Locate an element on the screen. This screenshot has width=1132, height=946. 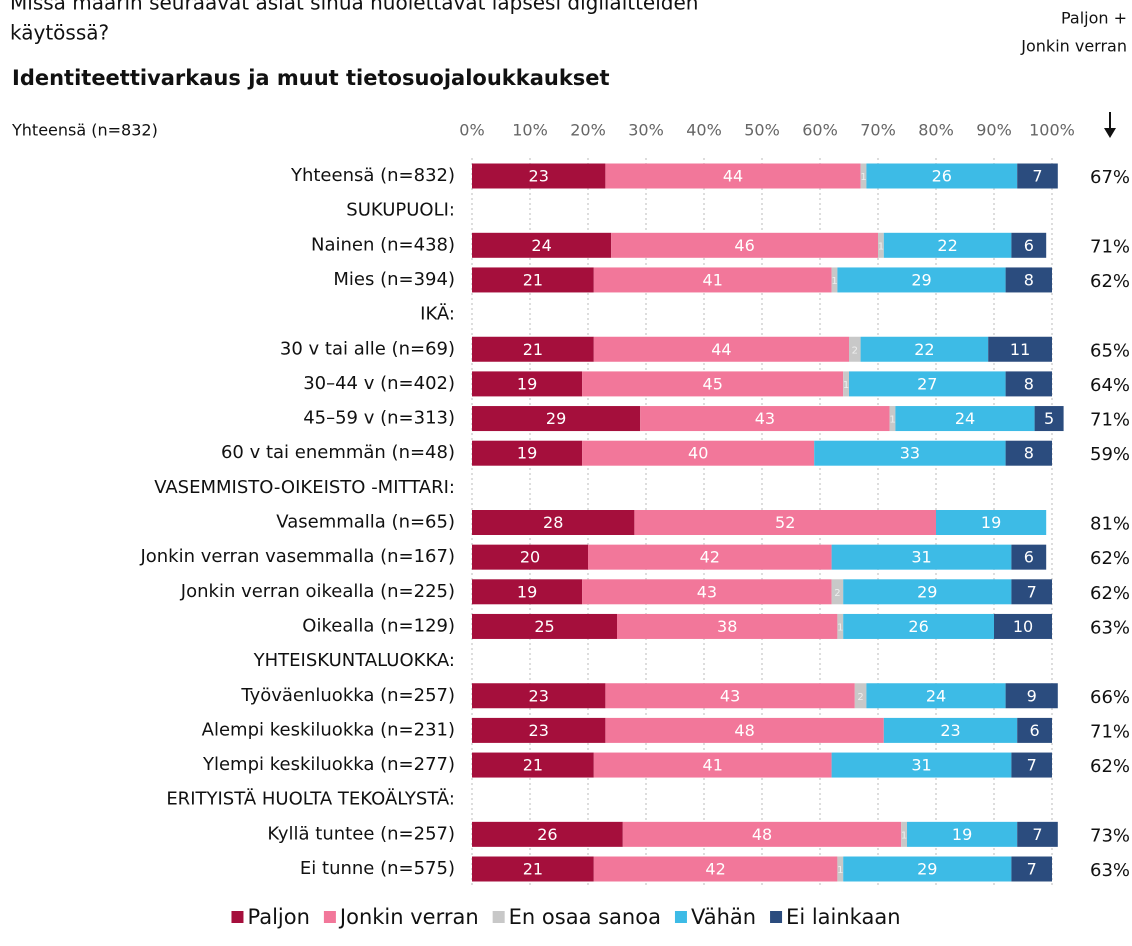
segment-label: 33 is located at coordinates (910, 453).